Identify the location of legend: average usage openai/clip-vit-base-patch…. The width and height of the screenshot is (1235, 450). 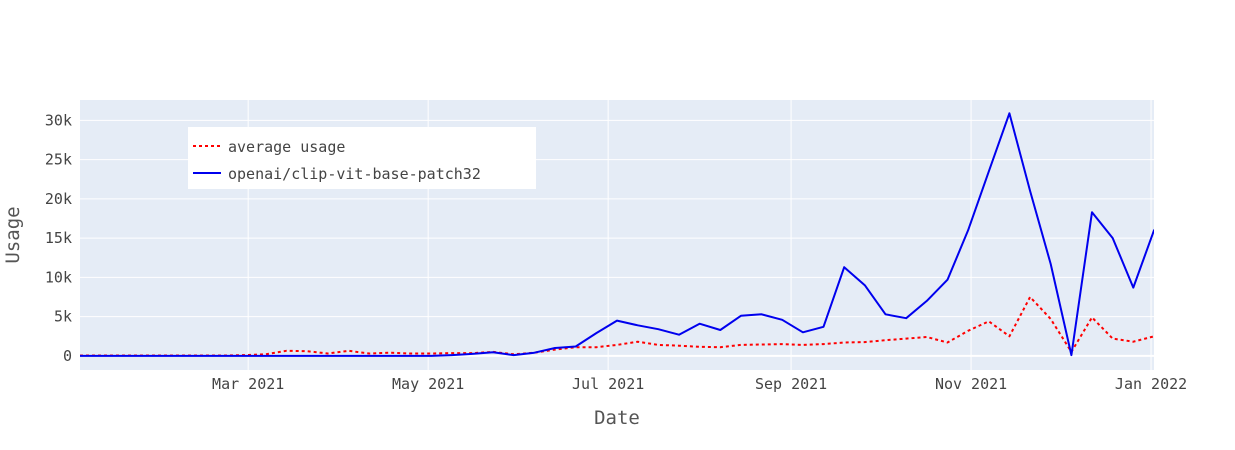
(362, 158).